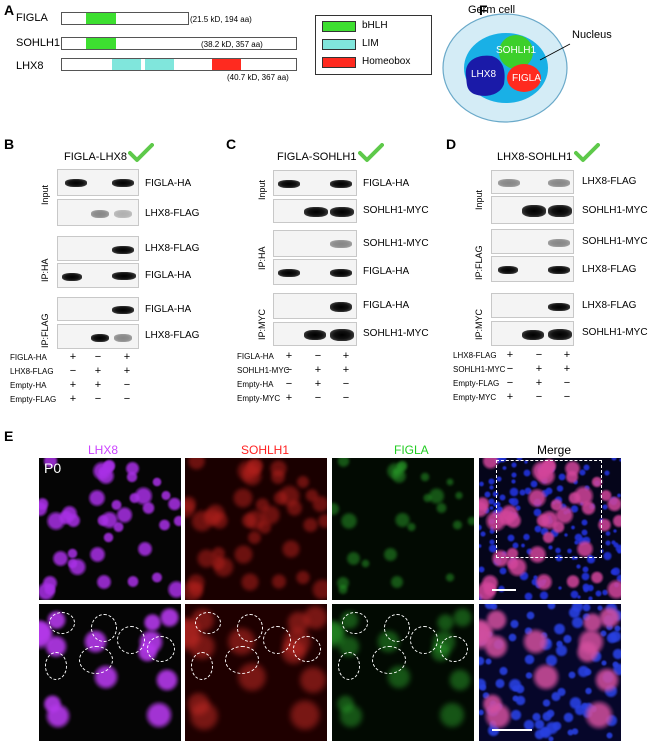 The width and height of the screenshot is (651, 743). I want to click on blot-title-c: FIGLA-SOHLH1, so click(317, 157).